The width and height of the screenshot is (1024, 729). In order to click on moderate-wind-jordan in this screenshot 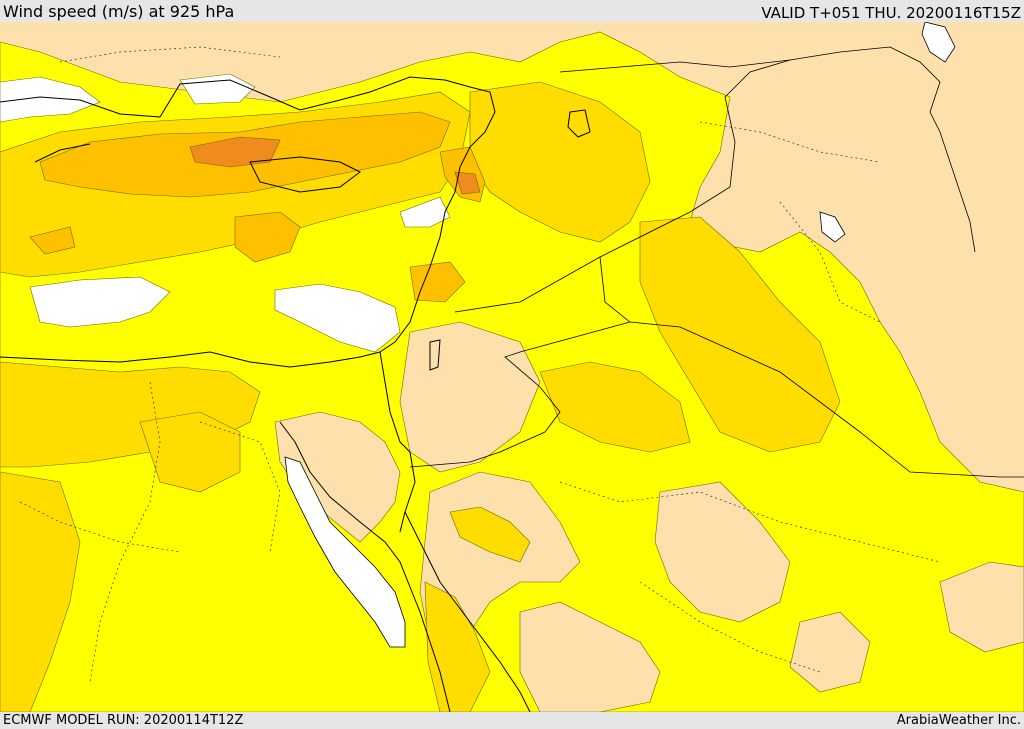, I will do `click(615, 407)`.